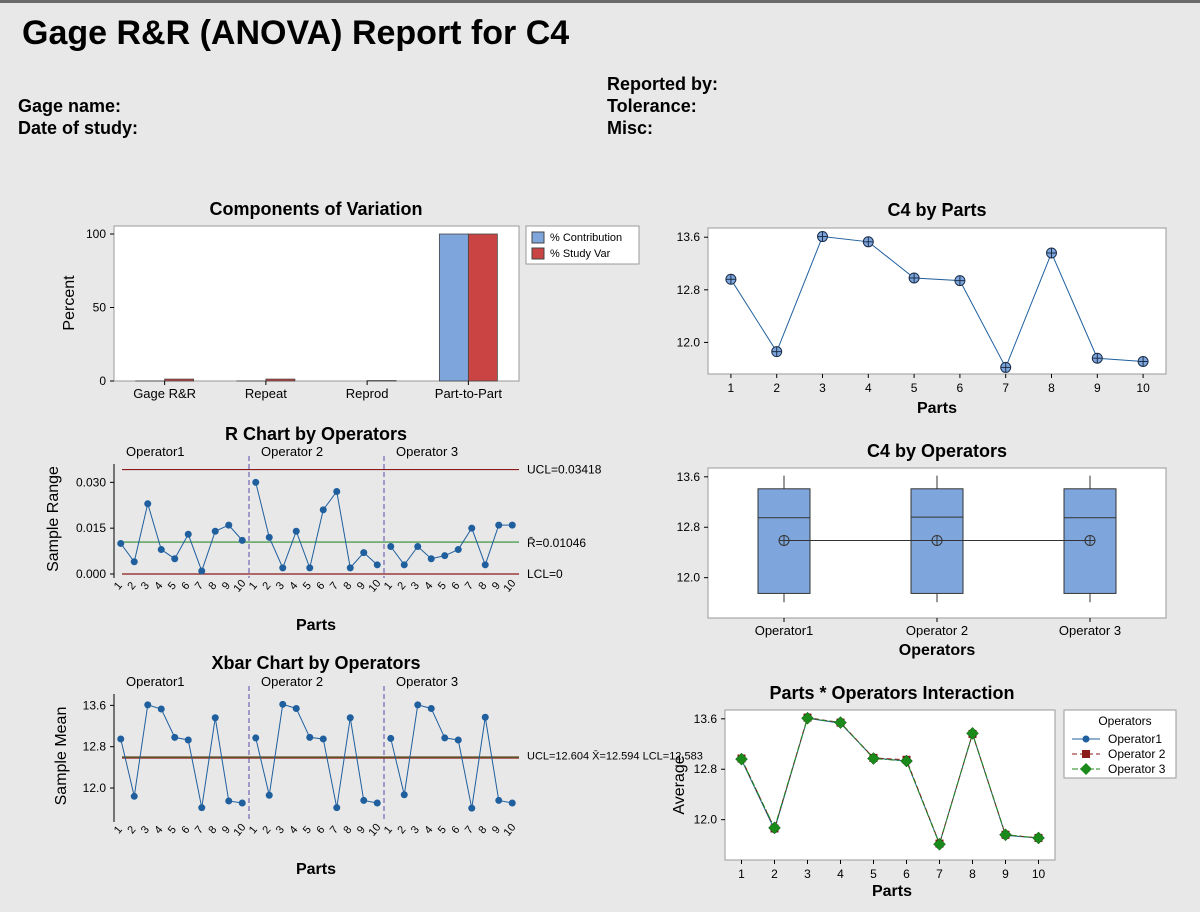  Describe the element at coordinates (451, 545) in the screenshot. I see `rchart-series-line` at that location.